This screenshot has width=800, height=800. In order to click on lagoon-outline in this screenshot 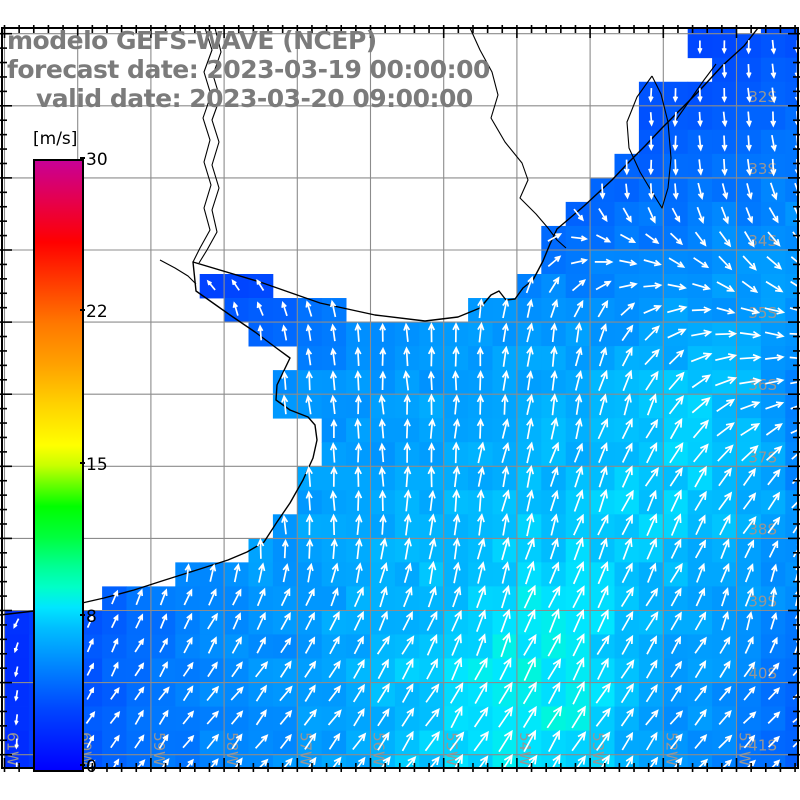, I will do `click(696, 92)`.